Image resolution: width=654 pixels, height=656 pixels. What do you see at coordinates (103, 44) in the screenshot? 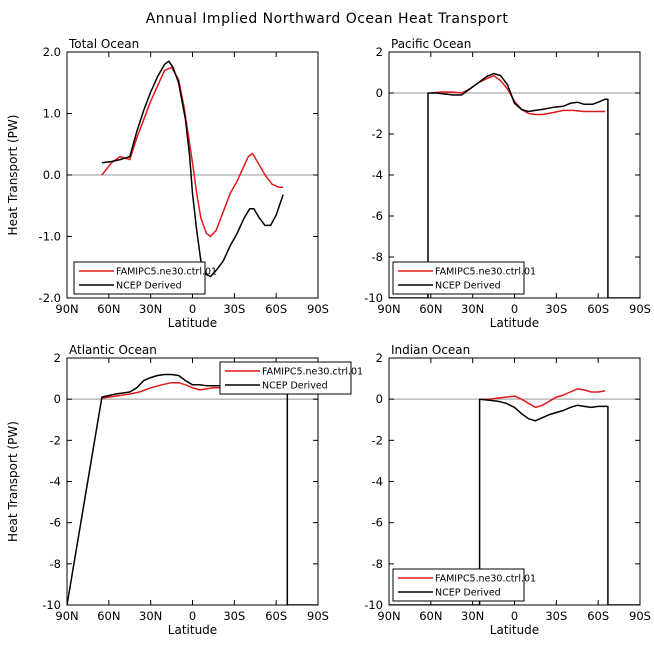
I see `panel-title: Total Ocean` at bounding box center [103, 44].